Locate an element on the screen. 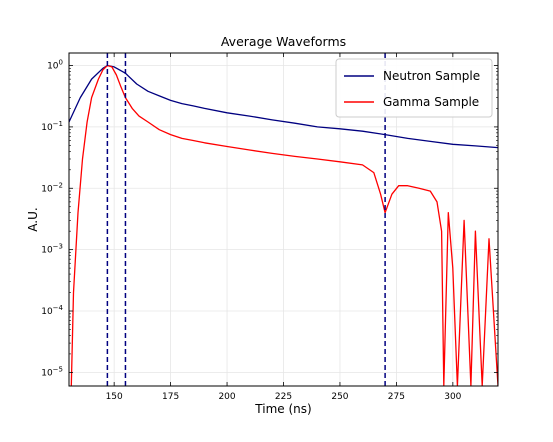 This screenshot has height=442, width=553. y-tick-exponent: 0 is located at coordinates (61, 63).